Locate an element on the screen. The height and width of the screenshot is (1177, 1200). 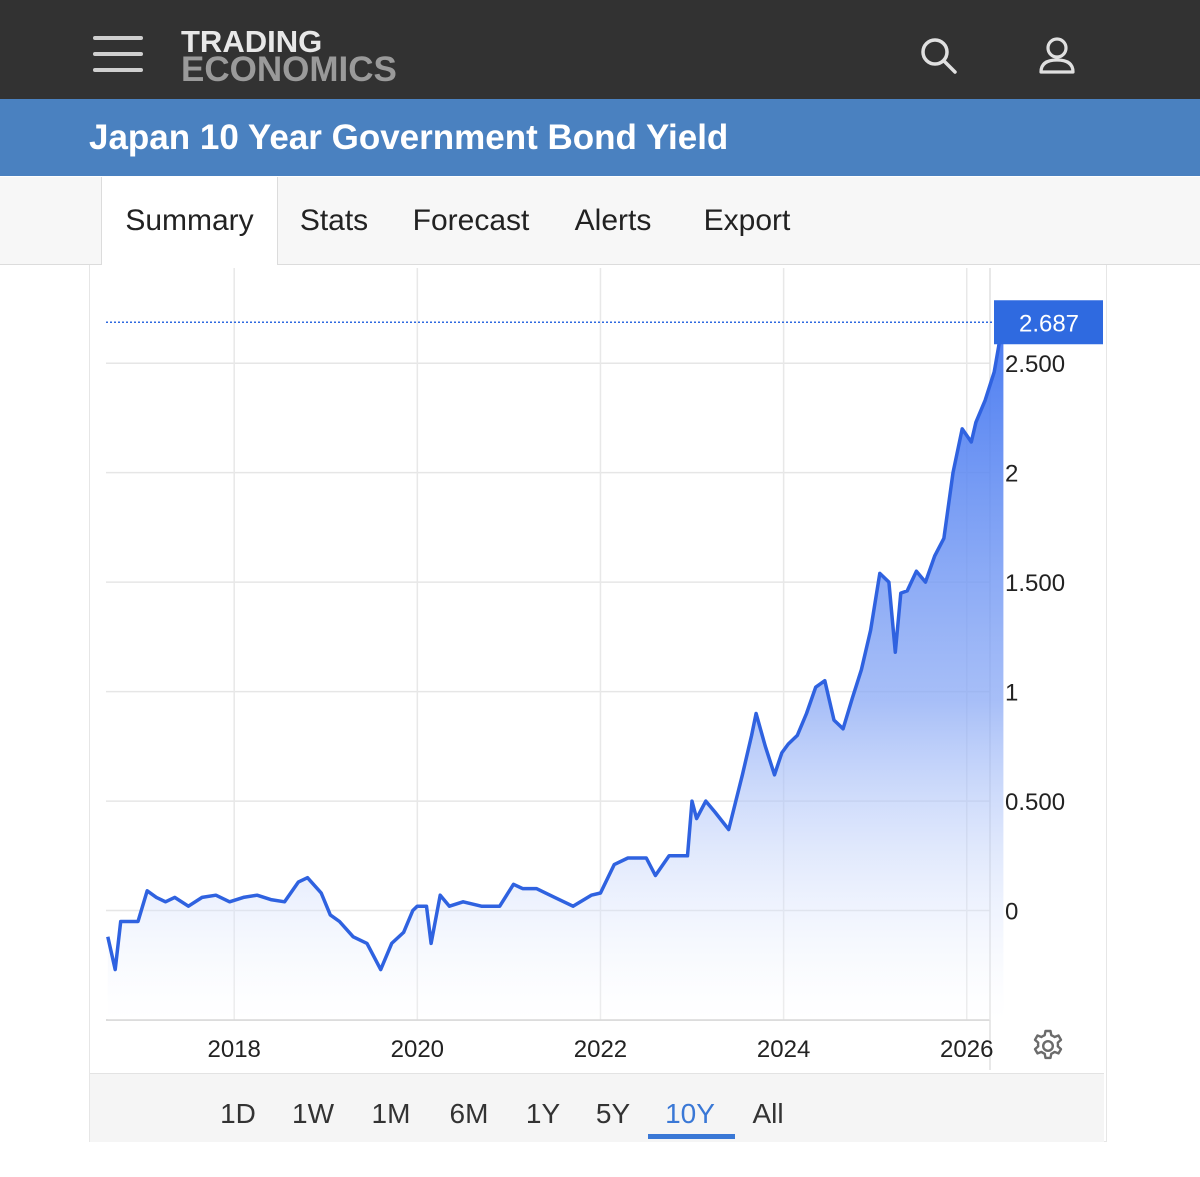
x-tick-label: 2018 is located at coordinates (234, 1049).